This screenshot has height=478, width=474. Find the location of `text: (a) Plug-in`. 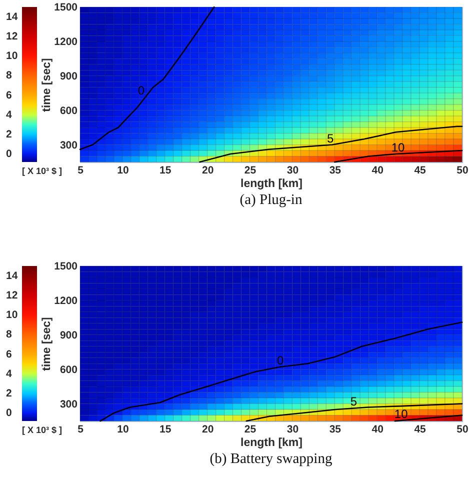

text: (a) Plug-in is located at coordinates (271, 200).